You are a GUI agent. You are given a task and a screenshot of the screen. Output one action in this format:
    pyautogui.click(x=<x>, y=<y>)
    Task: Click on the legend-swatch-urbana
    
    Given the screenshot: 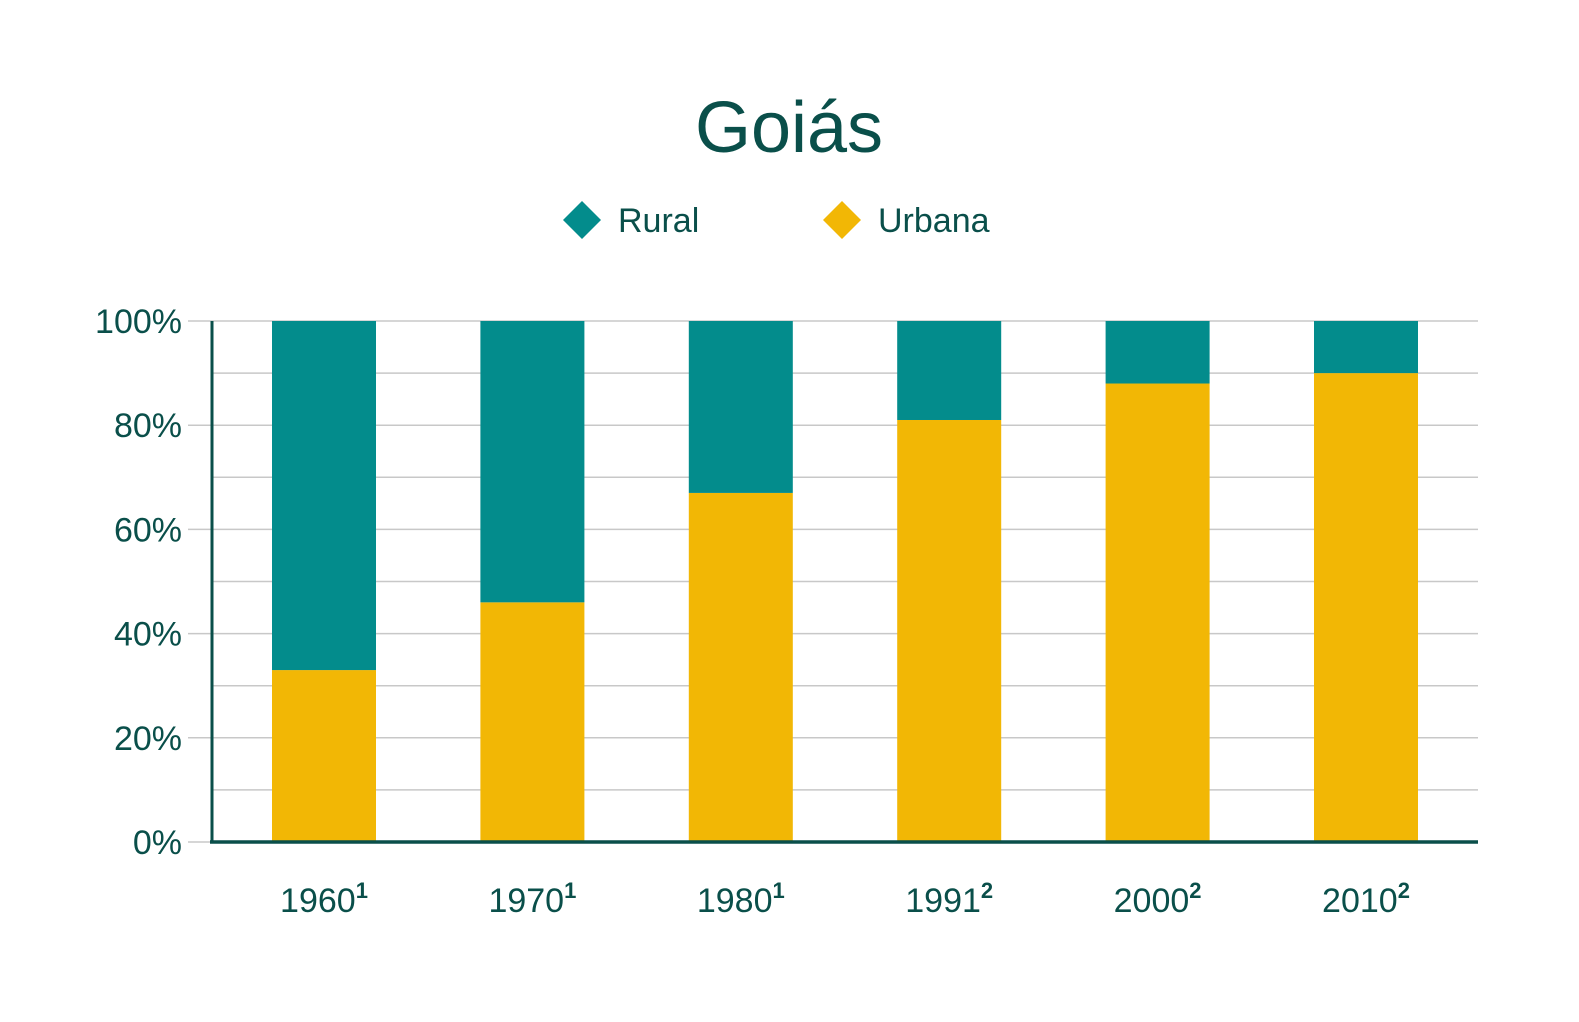 What is the action you would take?
    pyautogui.click(x=842, y=220)
    